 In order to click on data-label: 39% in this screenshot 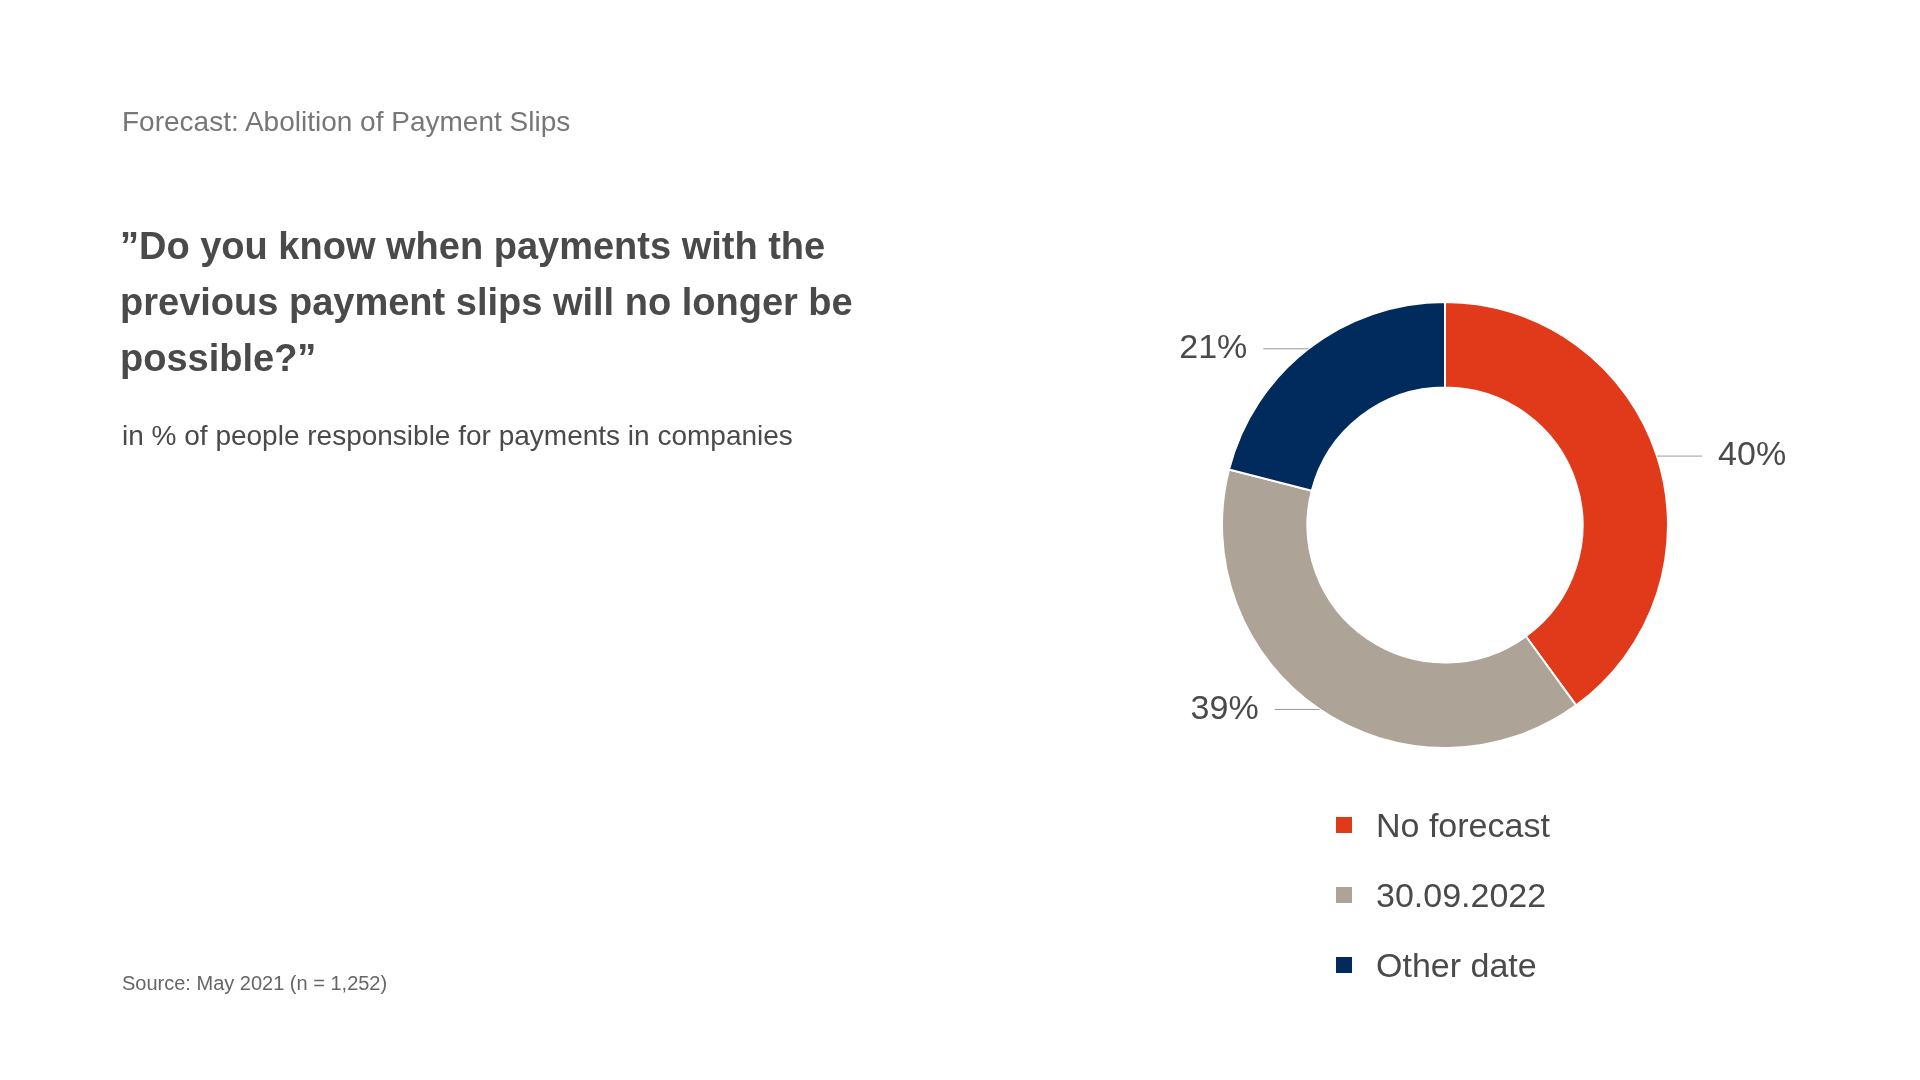, I will do `click(1224, 706)`.